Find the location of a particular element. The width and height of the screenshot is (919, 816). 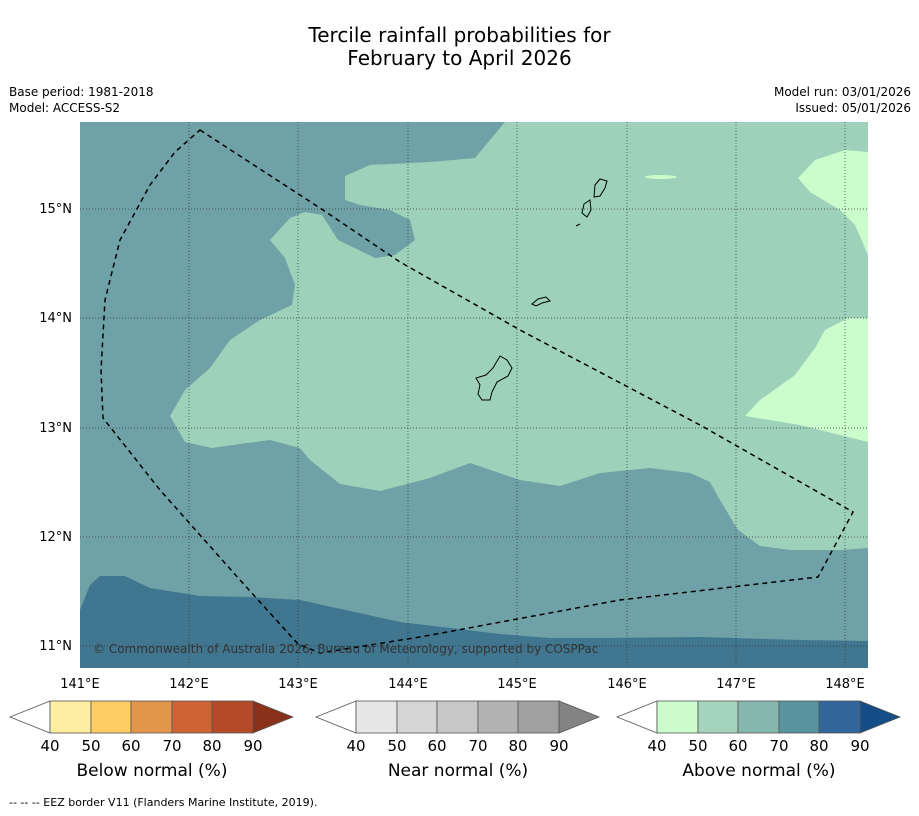

lon-tick: 141°E is located at coordinates (80, 684).